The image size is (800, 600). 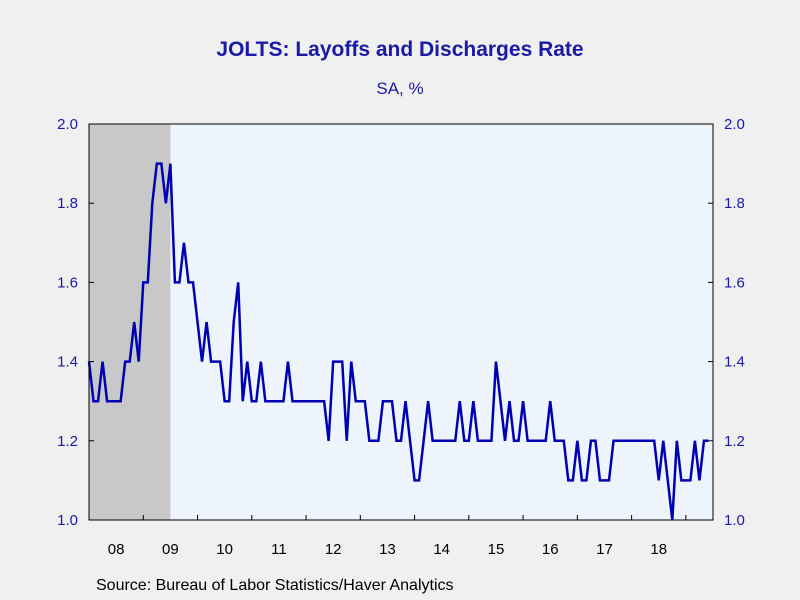 What do you see at coordinates (387, 549) in the screenshot?
I see `x-tick-label: 13` at bounding box center [387, 549].